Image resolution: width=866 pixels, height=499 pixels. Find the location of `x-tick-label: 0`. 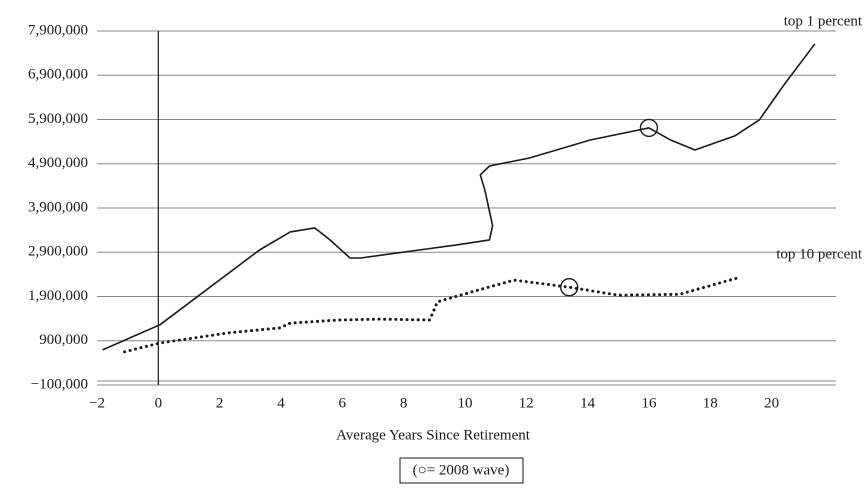

x-tick-label: 0 is located at coordinates (159, 403).